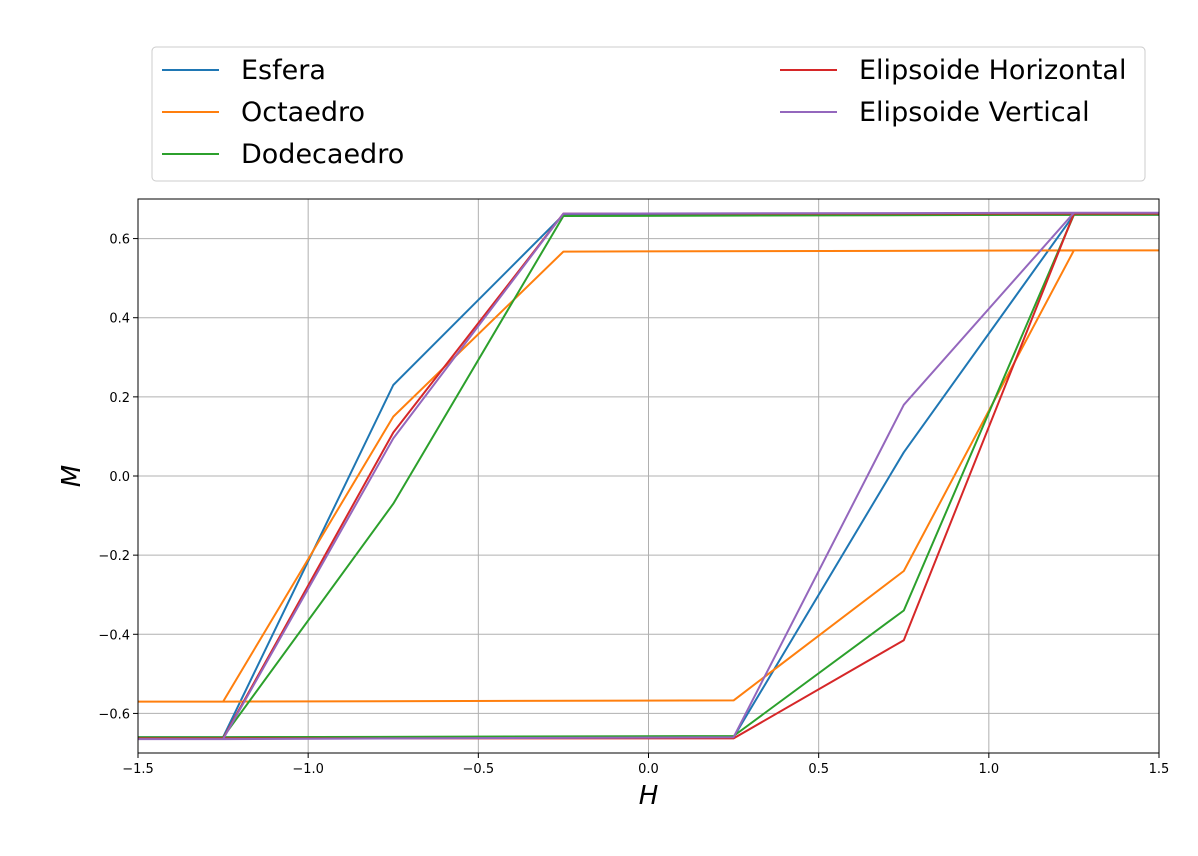  I want to click on legend-label: Dodecaedro, so click(322, 154).